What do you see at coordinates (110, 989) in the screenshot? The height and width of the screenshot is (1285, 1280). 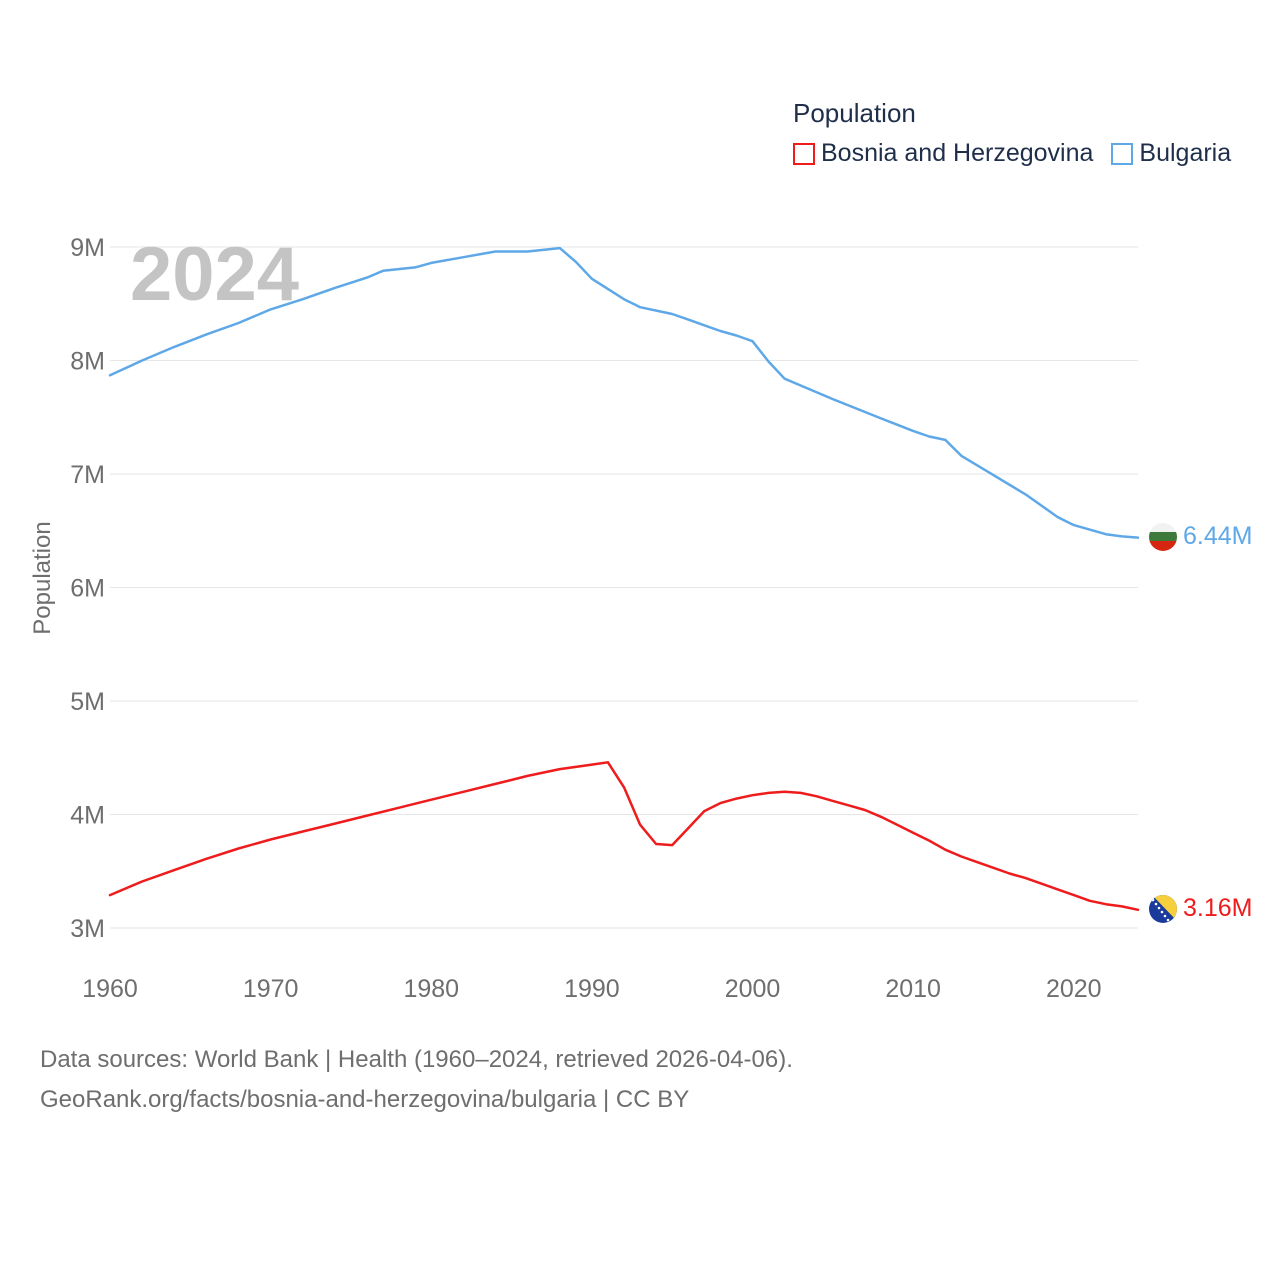 I see `x-tick-label: 1960` at bounding box center [110, 989].